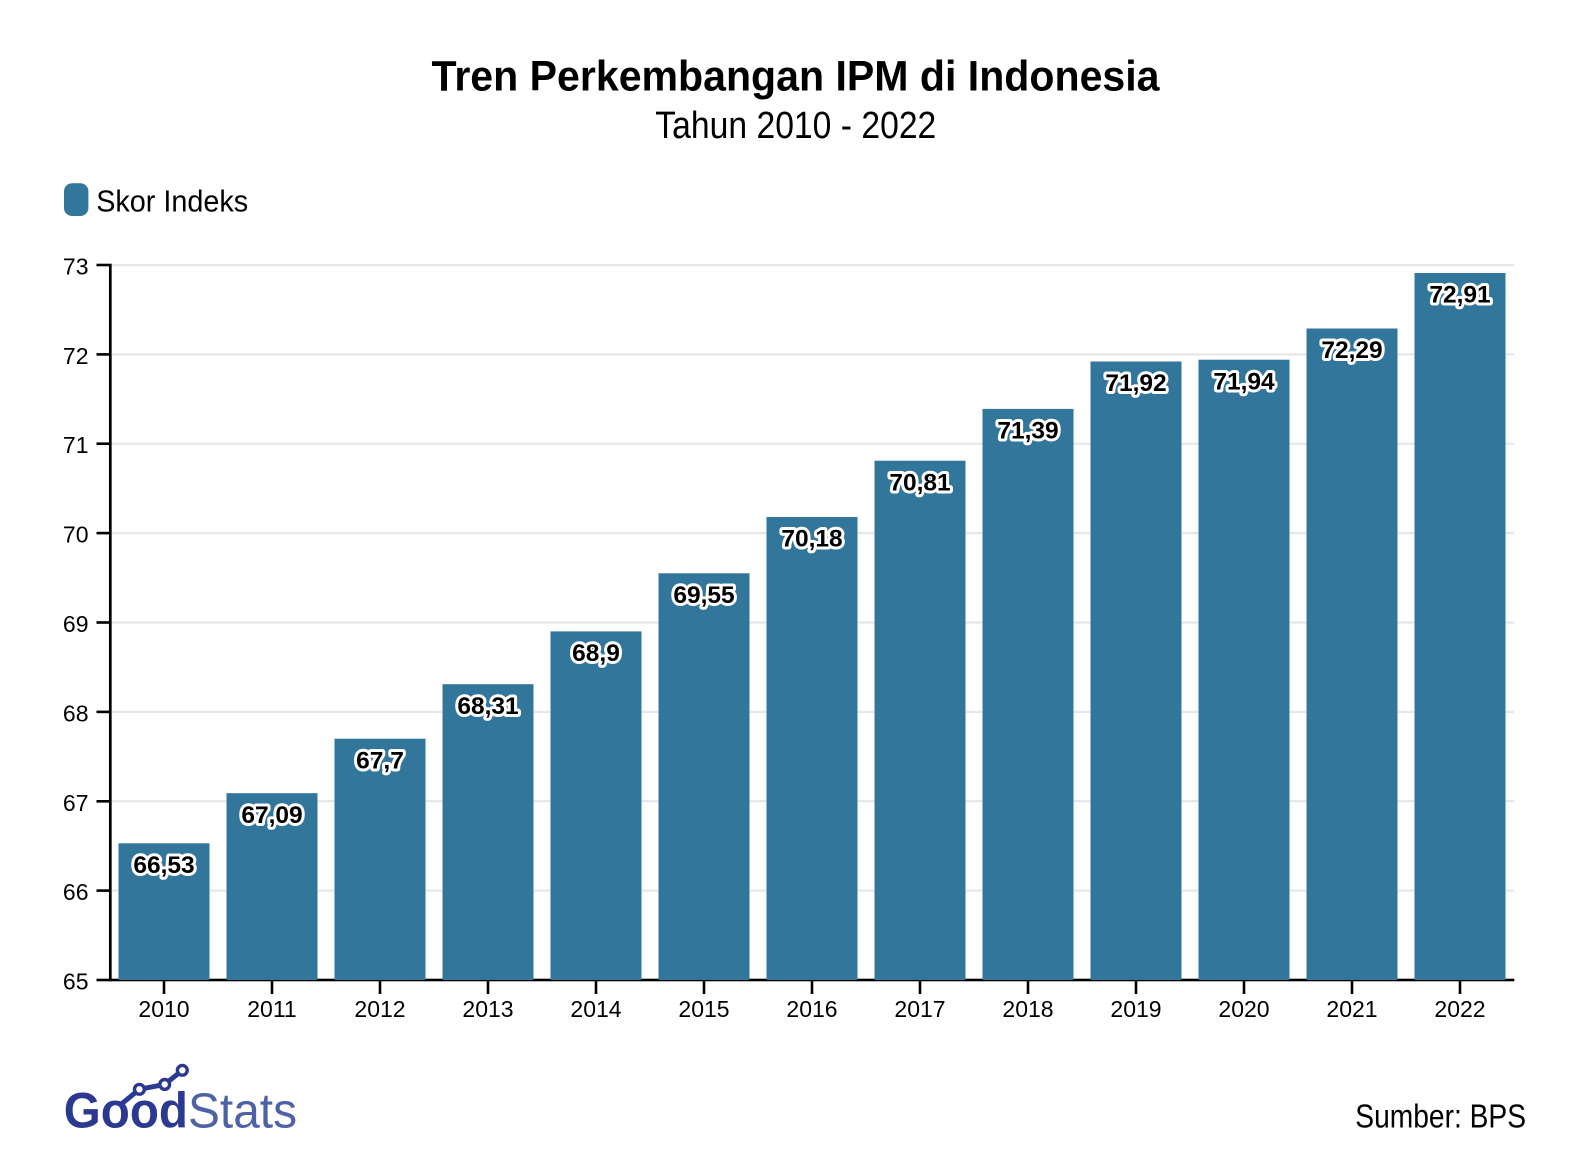  Describe the element at coordinates (271, 815) in the screenshot. I see `svg-text: 67,09` at that location.